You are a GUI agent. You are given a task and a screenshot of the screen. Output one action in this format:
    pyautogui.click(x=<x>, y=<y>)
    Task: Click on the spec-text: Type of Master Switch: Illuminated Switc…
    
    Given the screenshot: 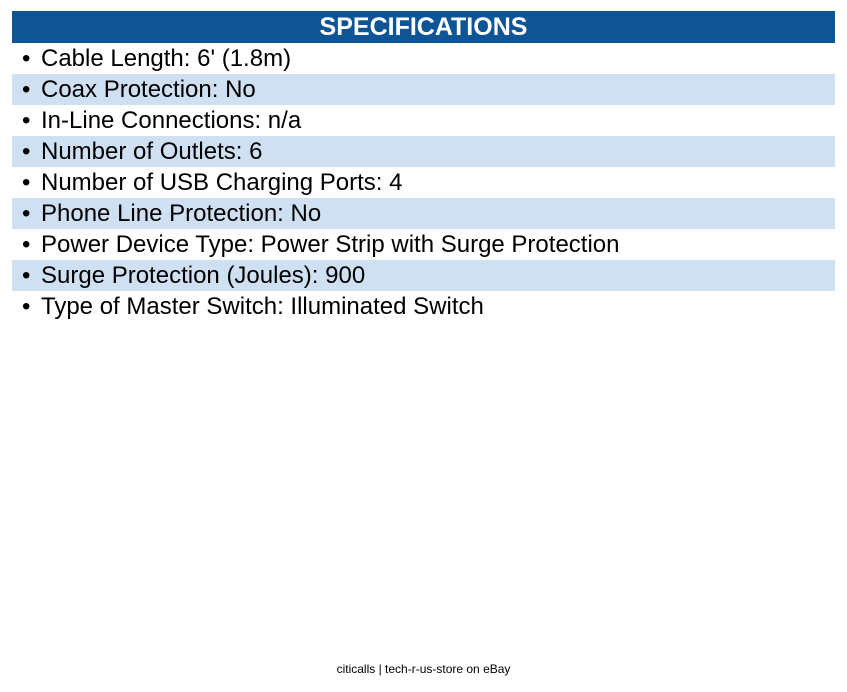 What is the action you would take?
    pyautogui.click(x=262, y=306)
    